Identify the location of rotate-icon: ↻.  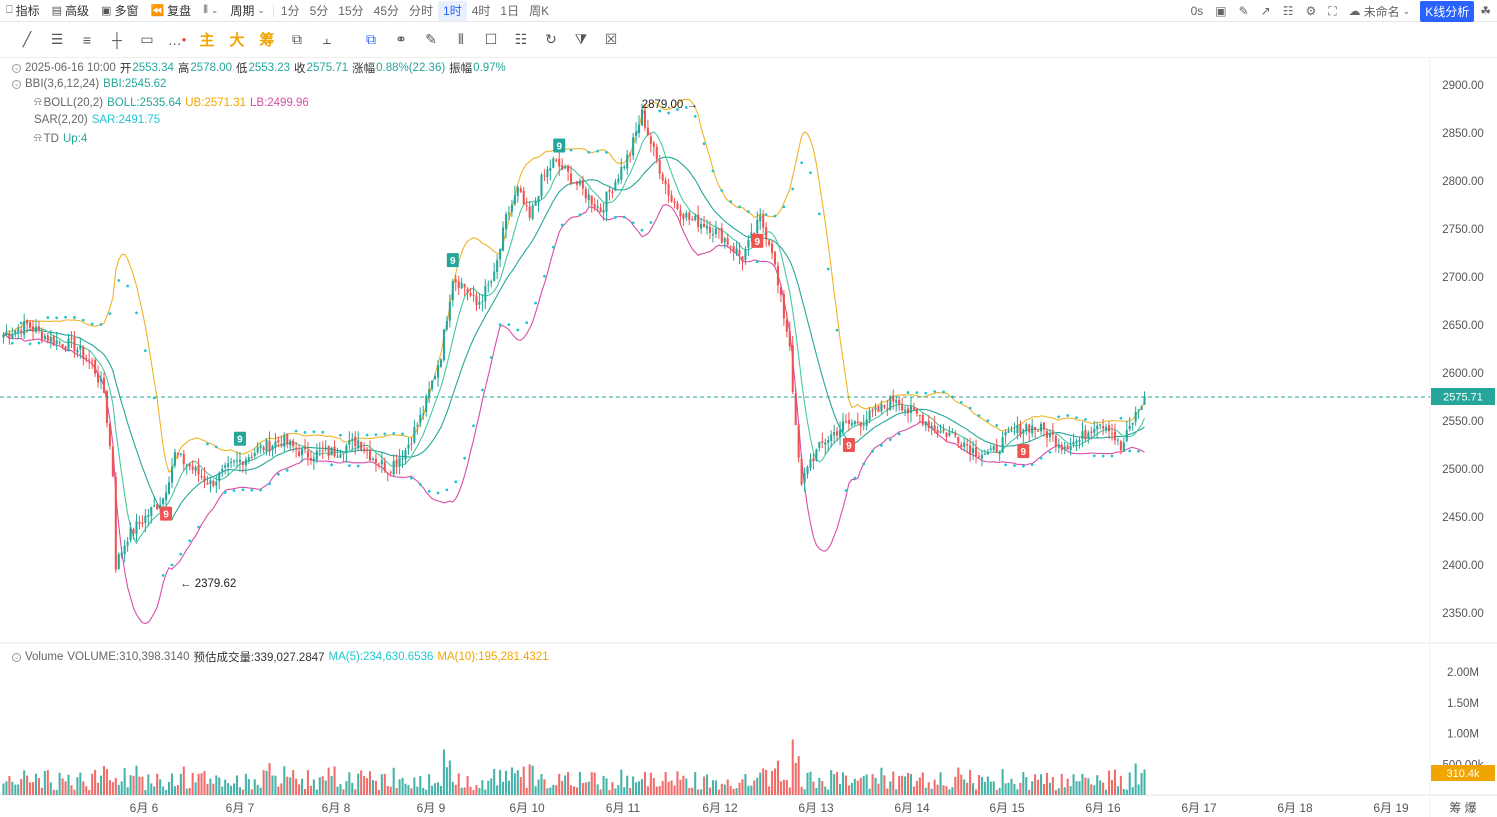
(551, 39).